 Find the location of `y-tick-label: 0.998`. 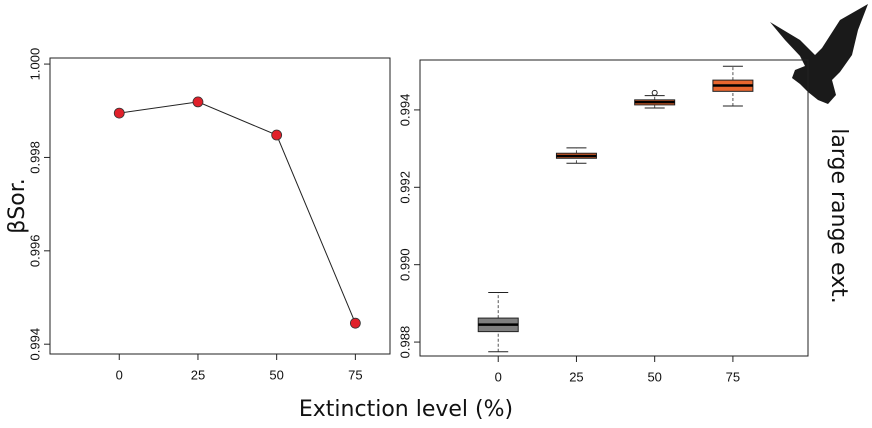

y-tick-label: 0.998 is located at coordinates (34, 157).